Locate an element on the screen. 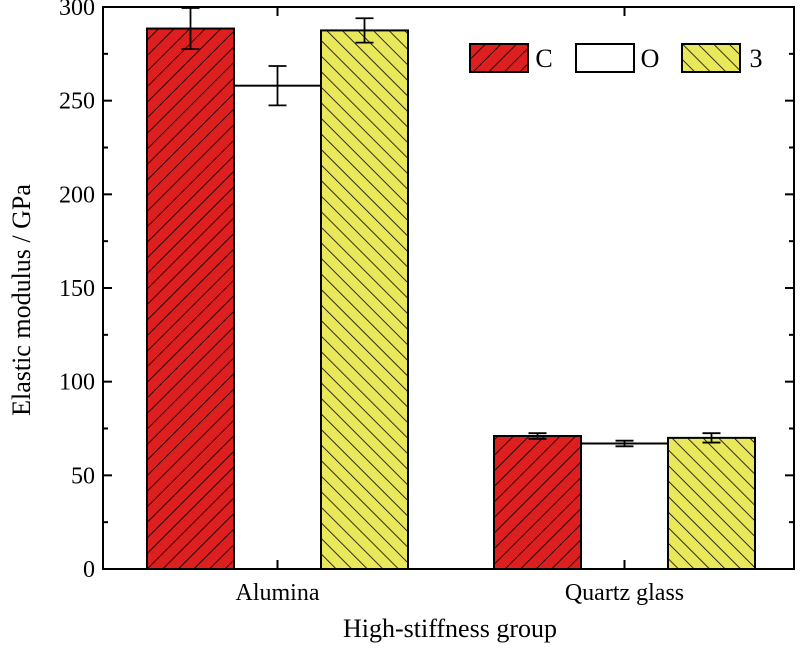 The height and width of the screenshot is (650, 800). legend-label-3: 3 is located at coordinates (756, 58).